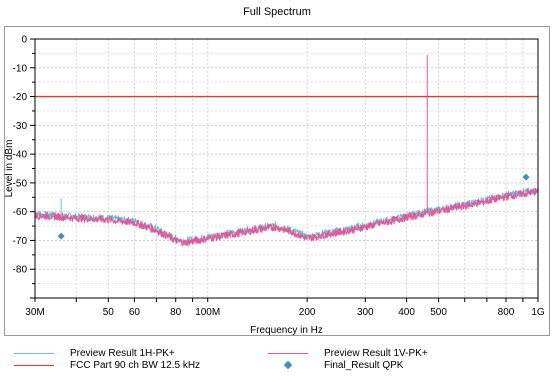 This screenshot has height=385, width=554. What do you see at coordinates (135, 365) in the screenshot?
I see `legend-label: FCC Part 90 ch BW 12.5 kHz` at bounding box center [135, 365].